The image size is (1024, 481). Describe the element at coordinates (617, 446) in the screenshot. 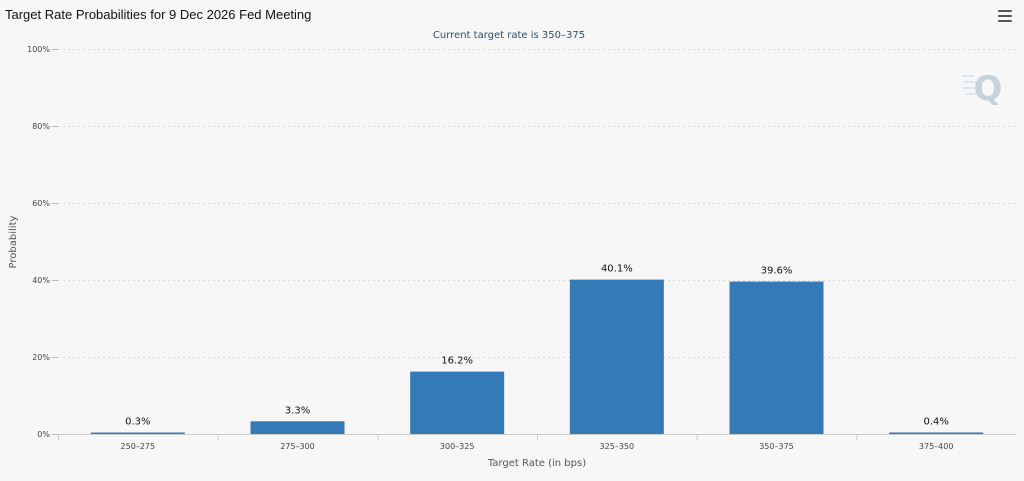

I see `x-tick-label-3: 325–350` at that location.